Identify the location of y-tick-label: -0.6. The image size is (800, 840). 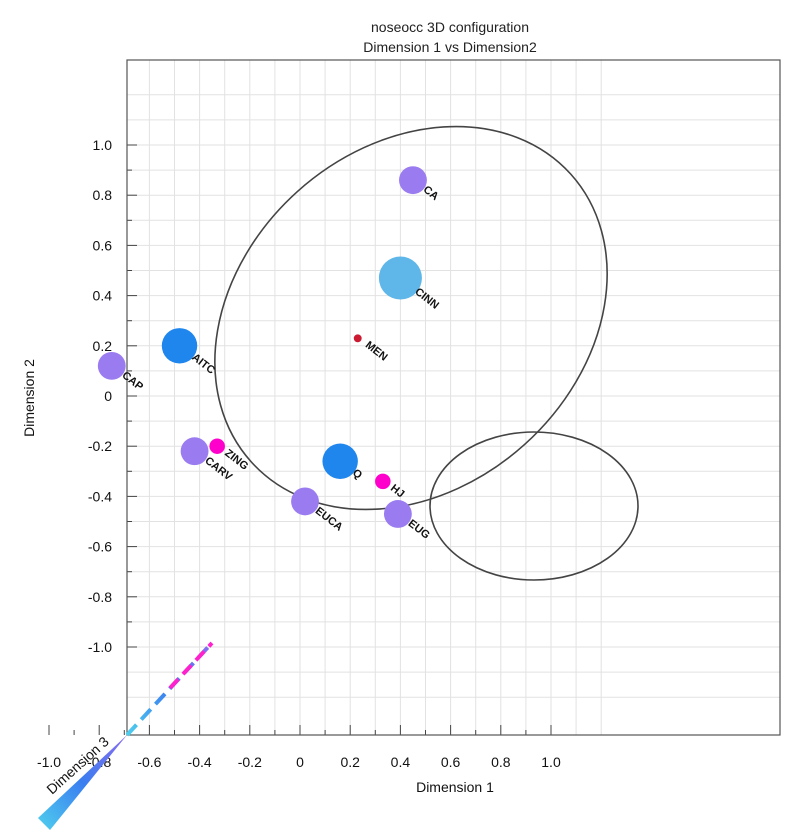
(100, 547).